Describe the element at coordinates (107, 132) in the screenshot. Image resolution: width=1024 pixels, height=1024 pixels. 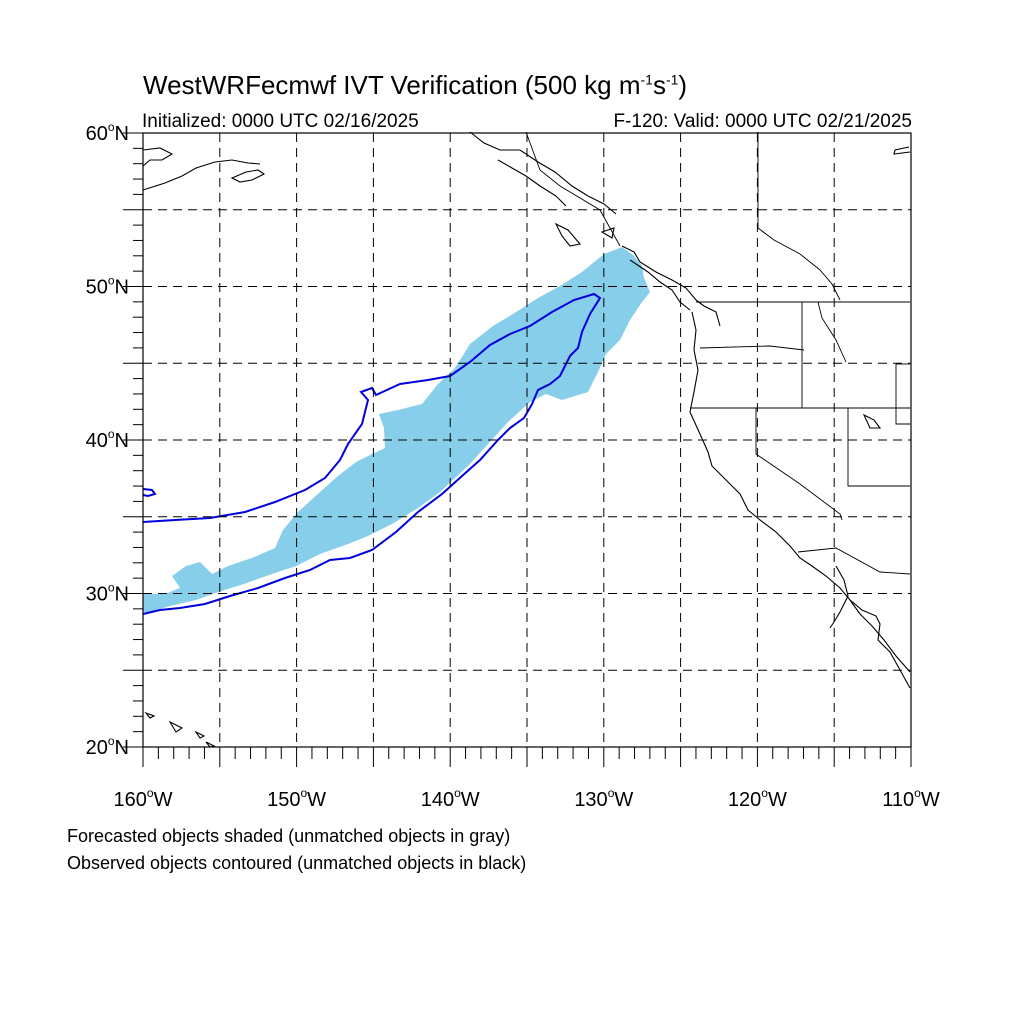
I see `y-tick-label: 60oN` at that location.